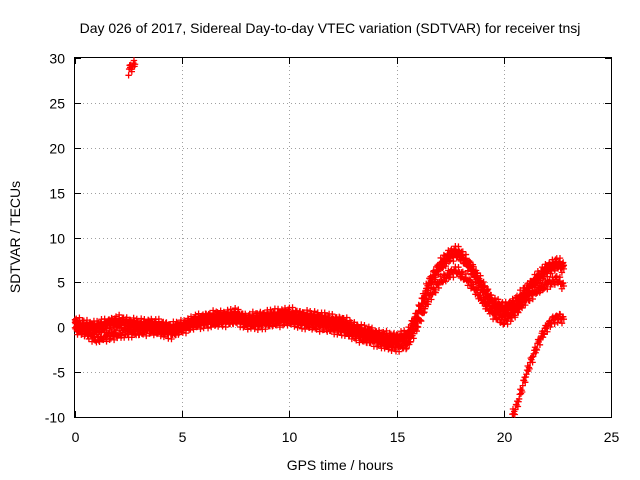 This screenshot has width=640, height=480. Describe the element at coordinates (398, 437) in the screenshot. I see `x-tick-label: 15` at that location.